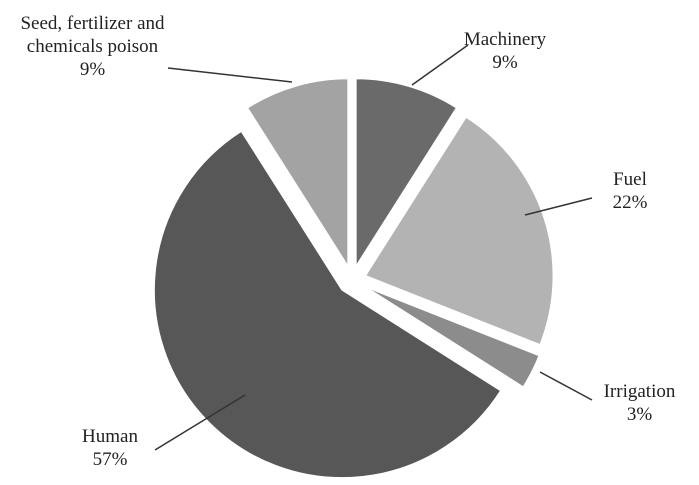 The height and width of the screenshot is (485, 699). What do you see at coordinates (630, 202) in the screenshot?
I see `value-label: 22%` at bounding box center [630, 202].